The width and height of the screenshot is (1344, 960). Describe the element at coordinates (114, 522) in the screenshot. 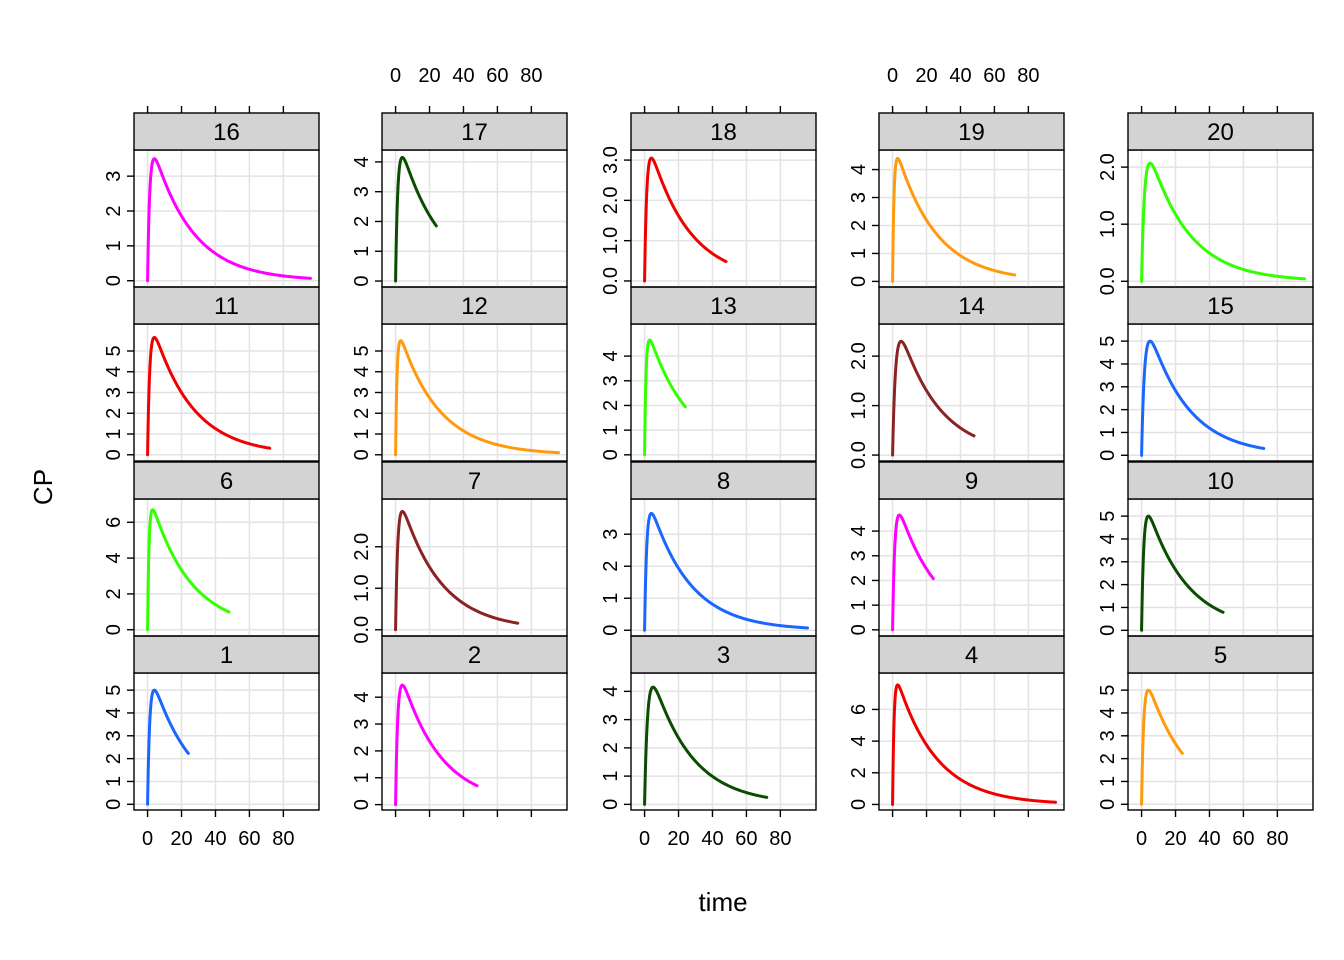

I see `y-tick-label: 6` at that location.